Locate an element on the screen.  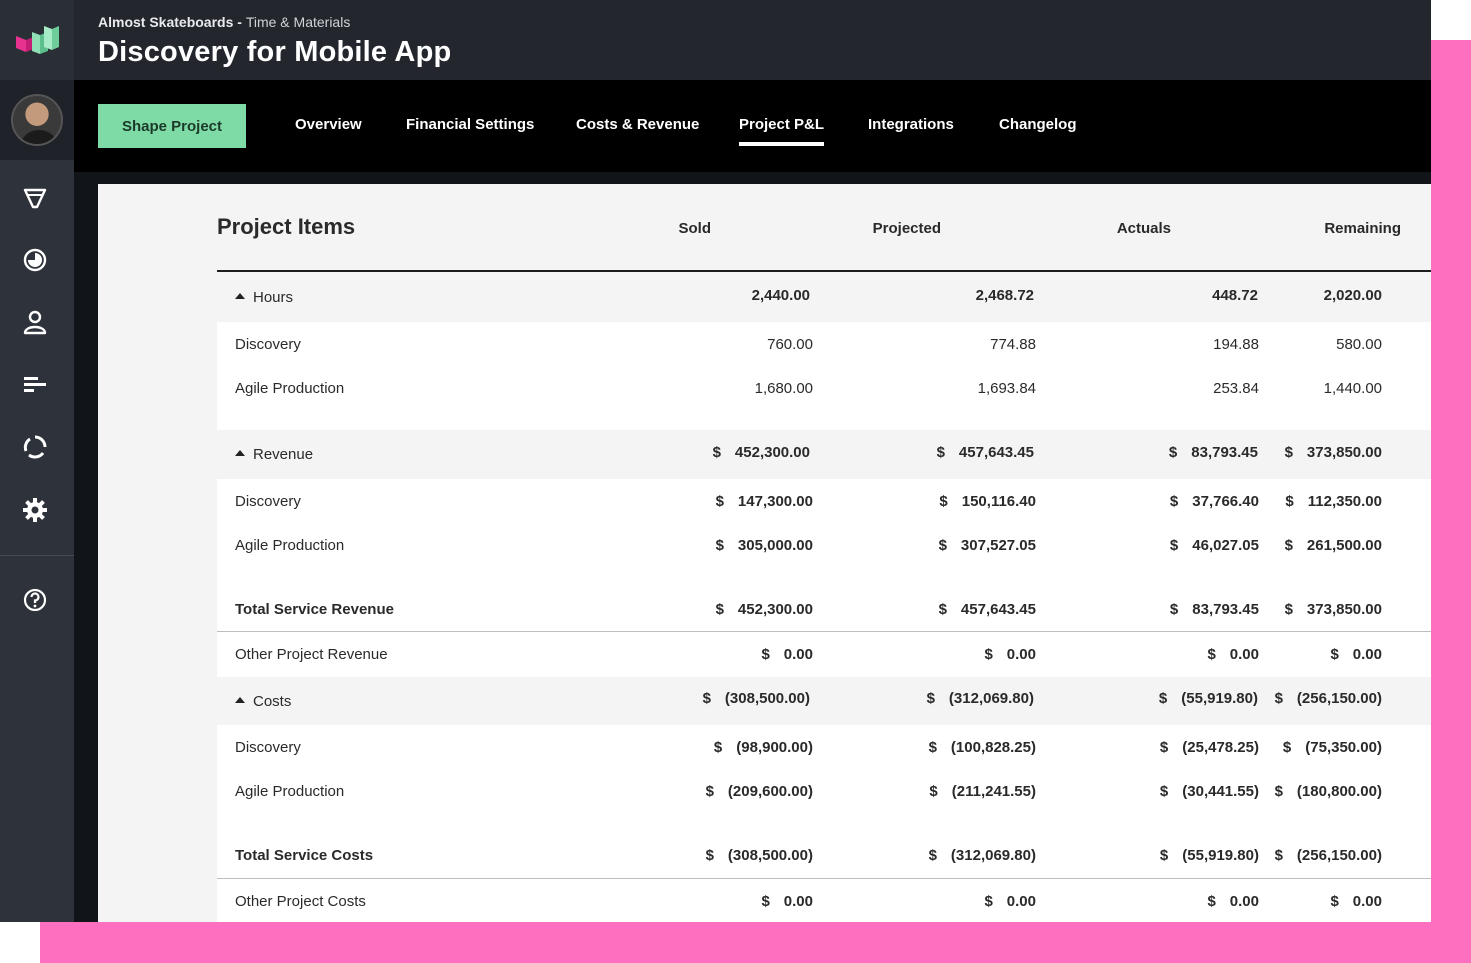
hours-total-sold: 2,440.00 is located at coordinates (780, 295).